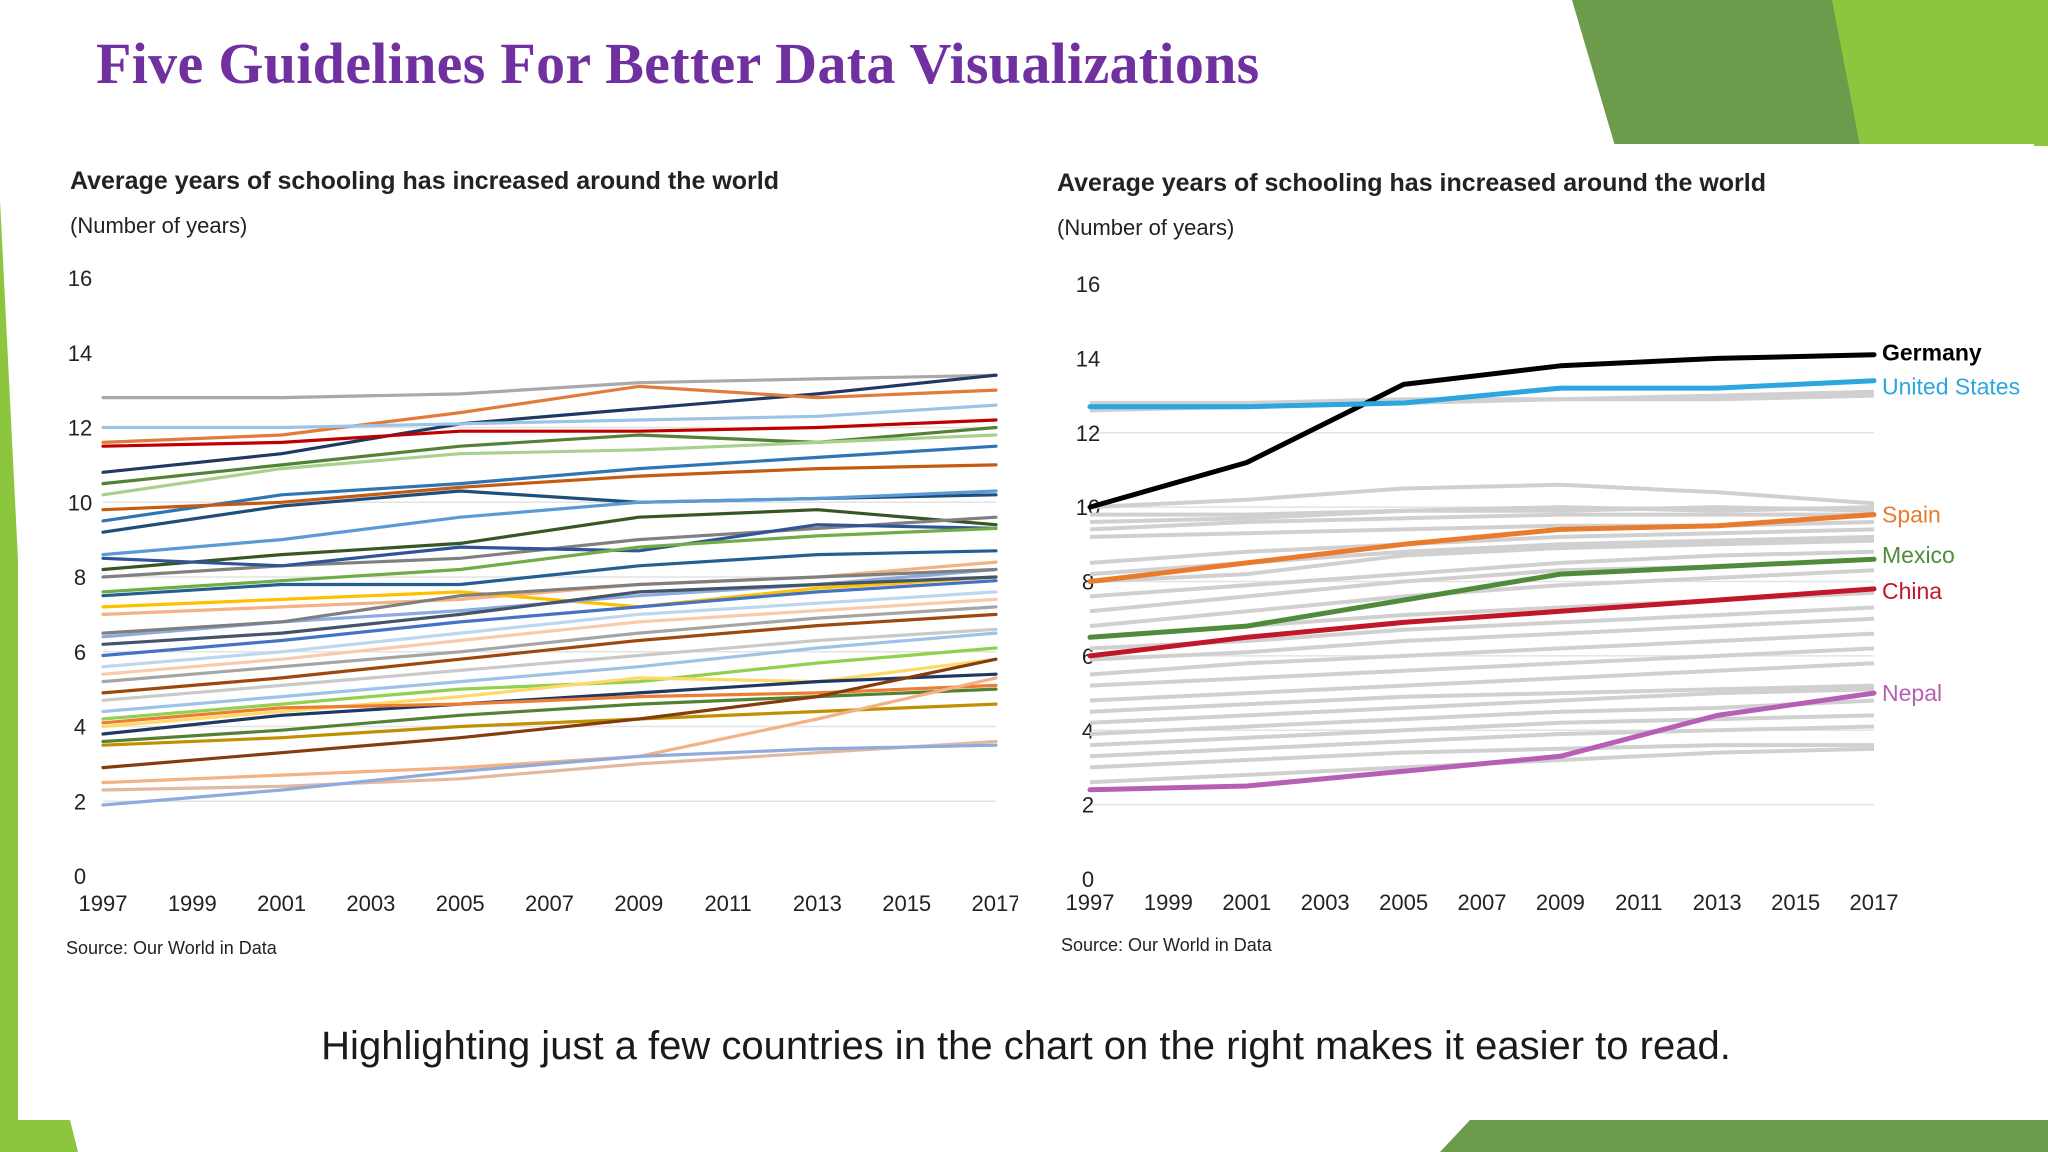 This screenshot has height=1152, width=2048. Describe the element at coordinates (1918, 555) in the screenshot. I see `series-label: Mexico` at that location.